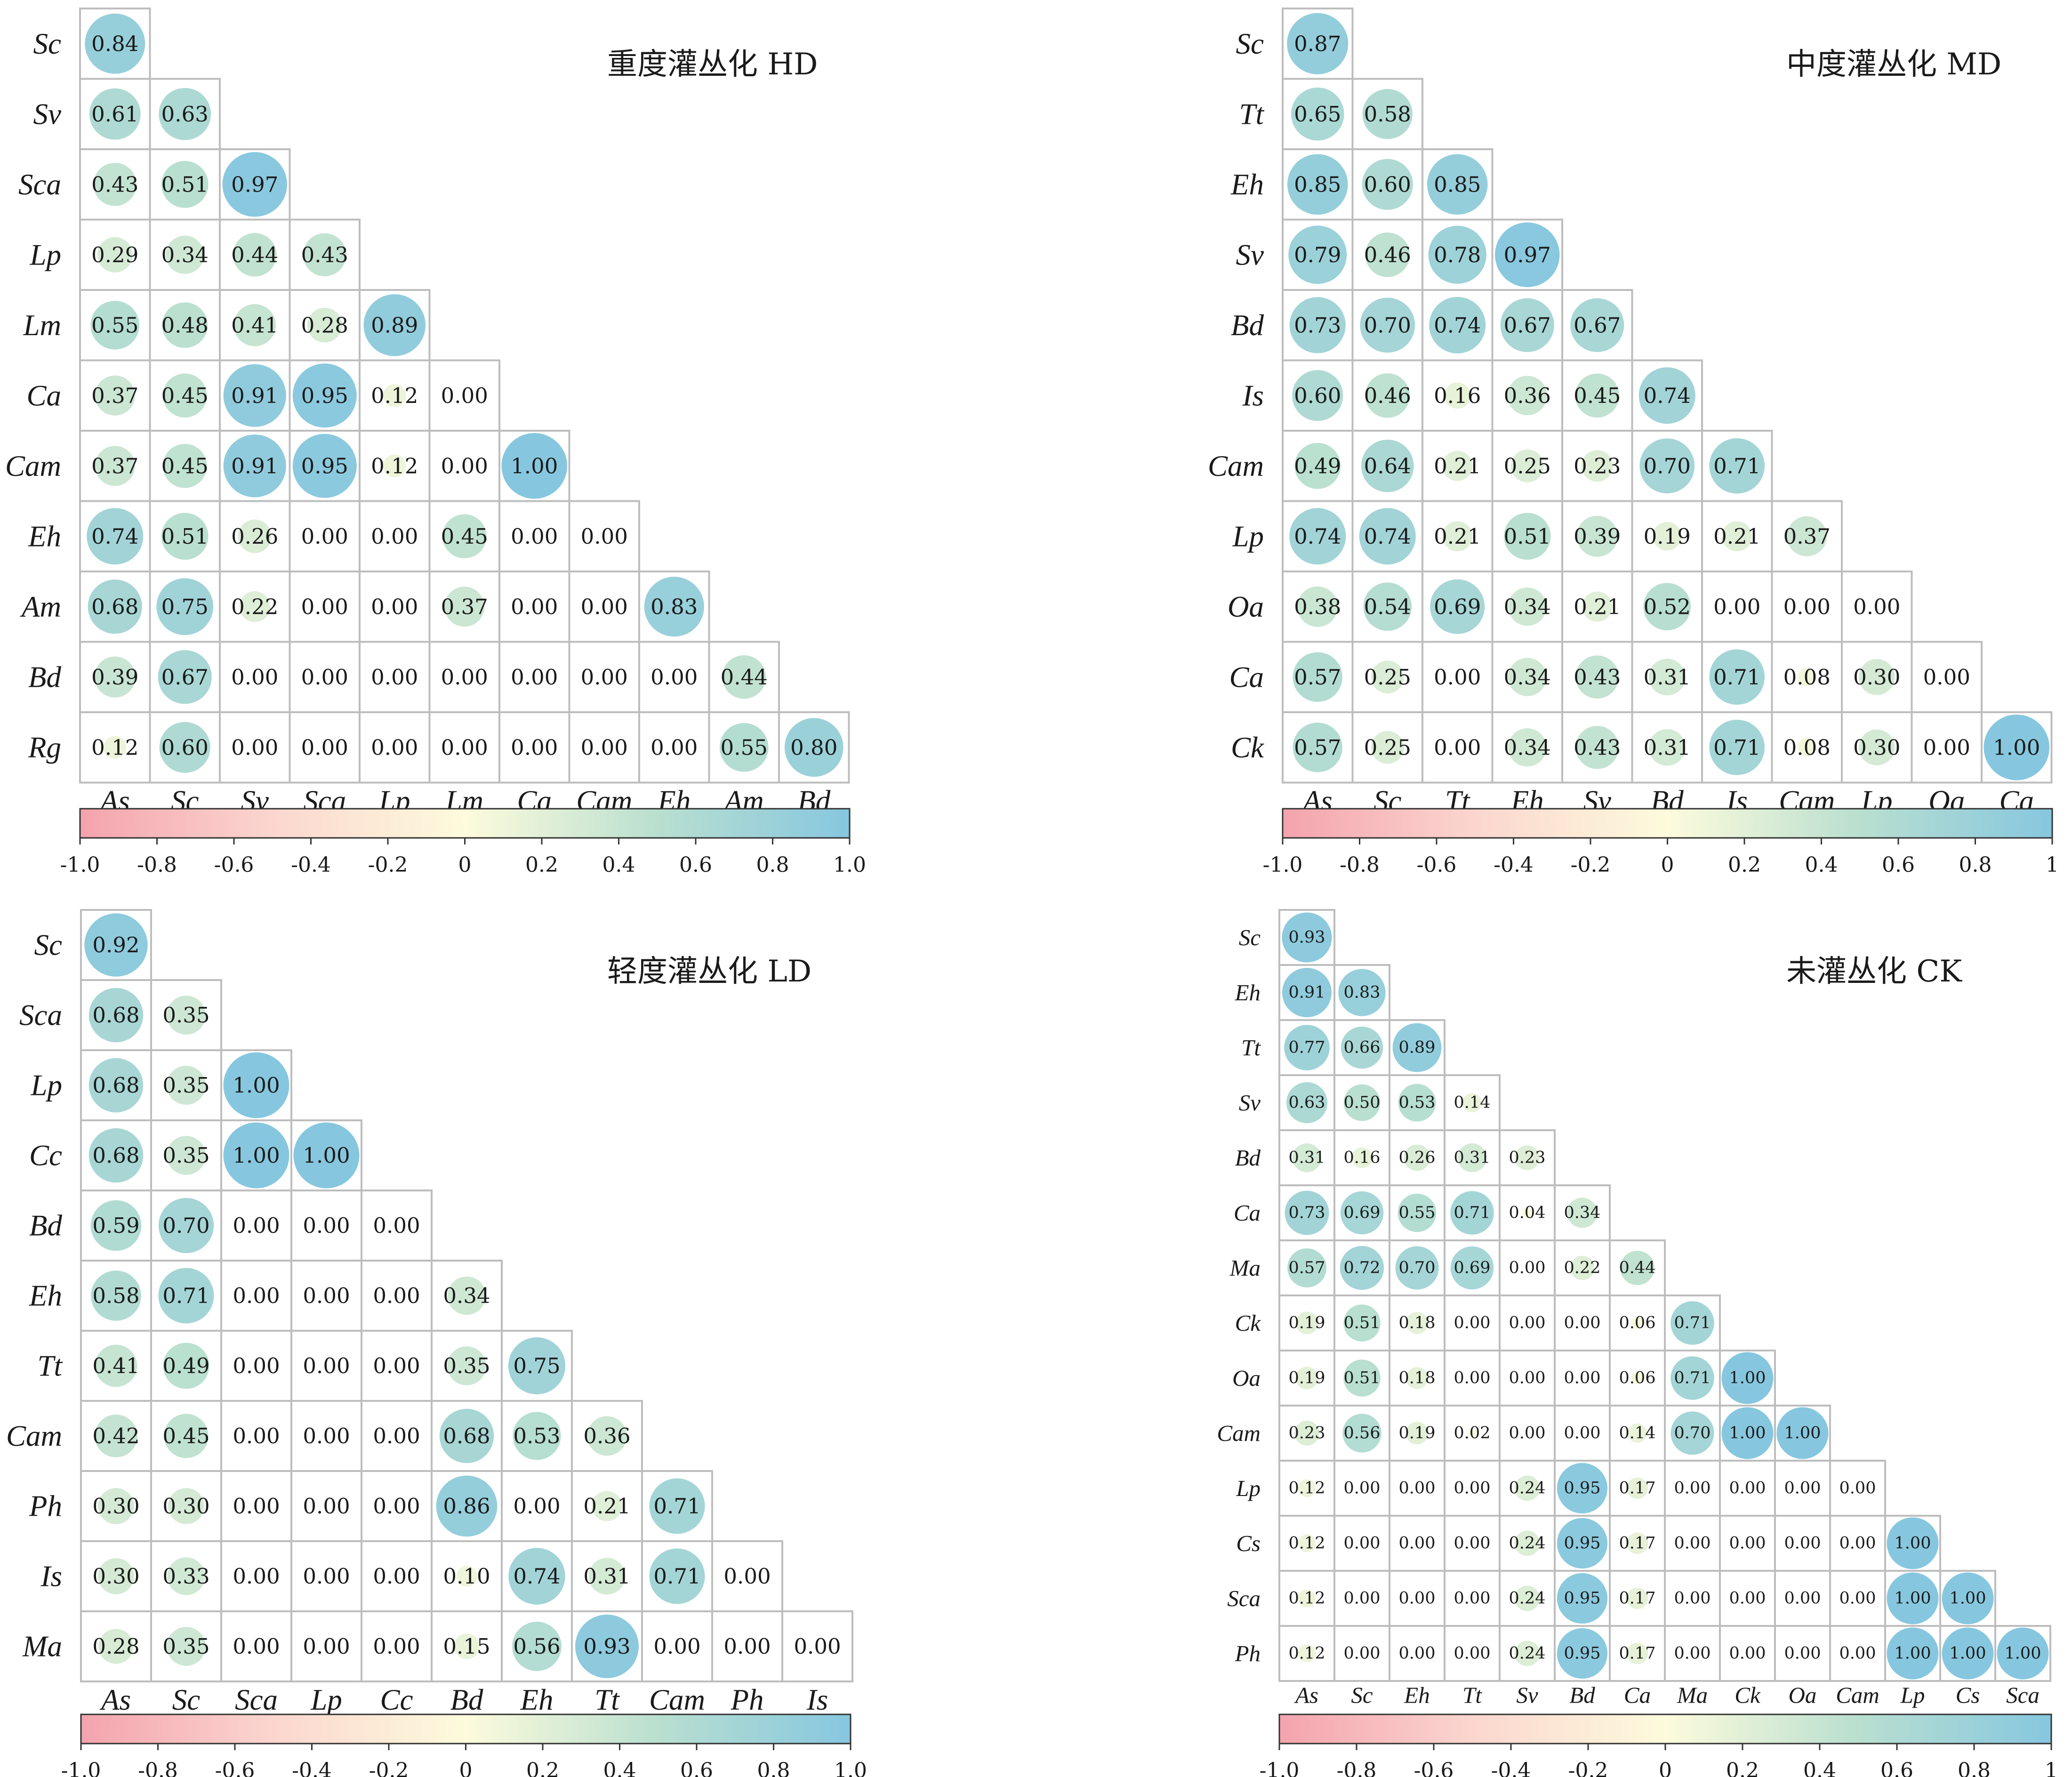 Image resolution: width=2072 pixels, height=1777 pixels. Describe the element at coordinates (1597, 677) in the screenshot. I see `cell-value: 0.43` at that location.